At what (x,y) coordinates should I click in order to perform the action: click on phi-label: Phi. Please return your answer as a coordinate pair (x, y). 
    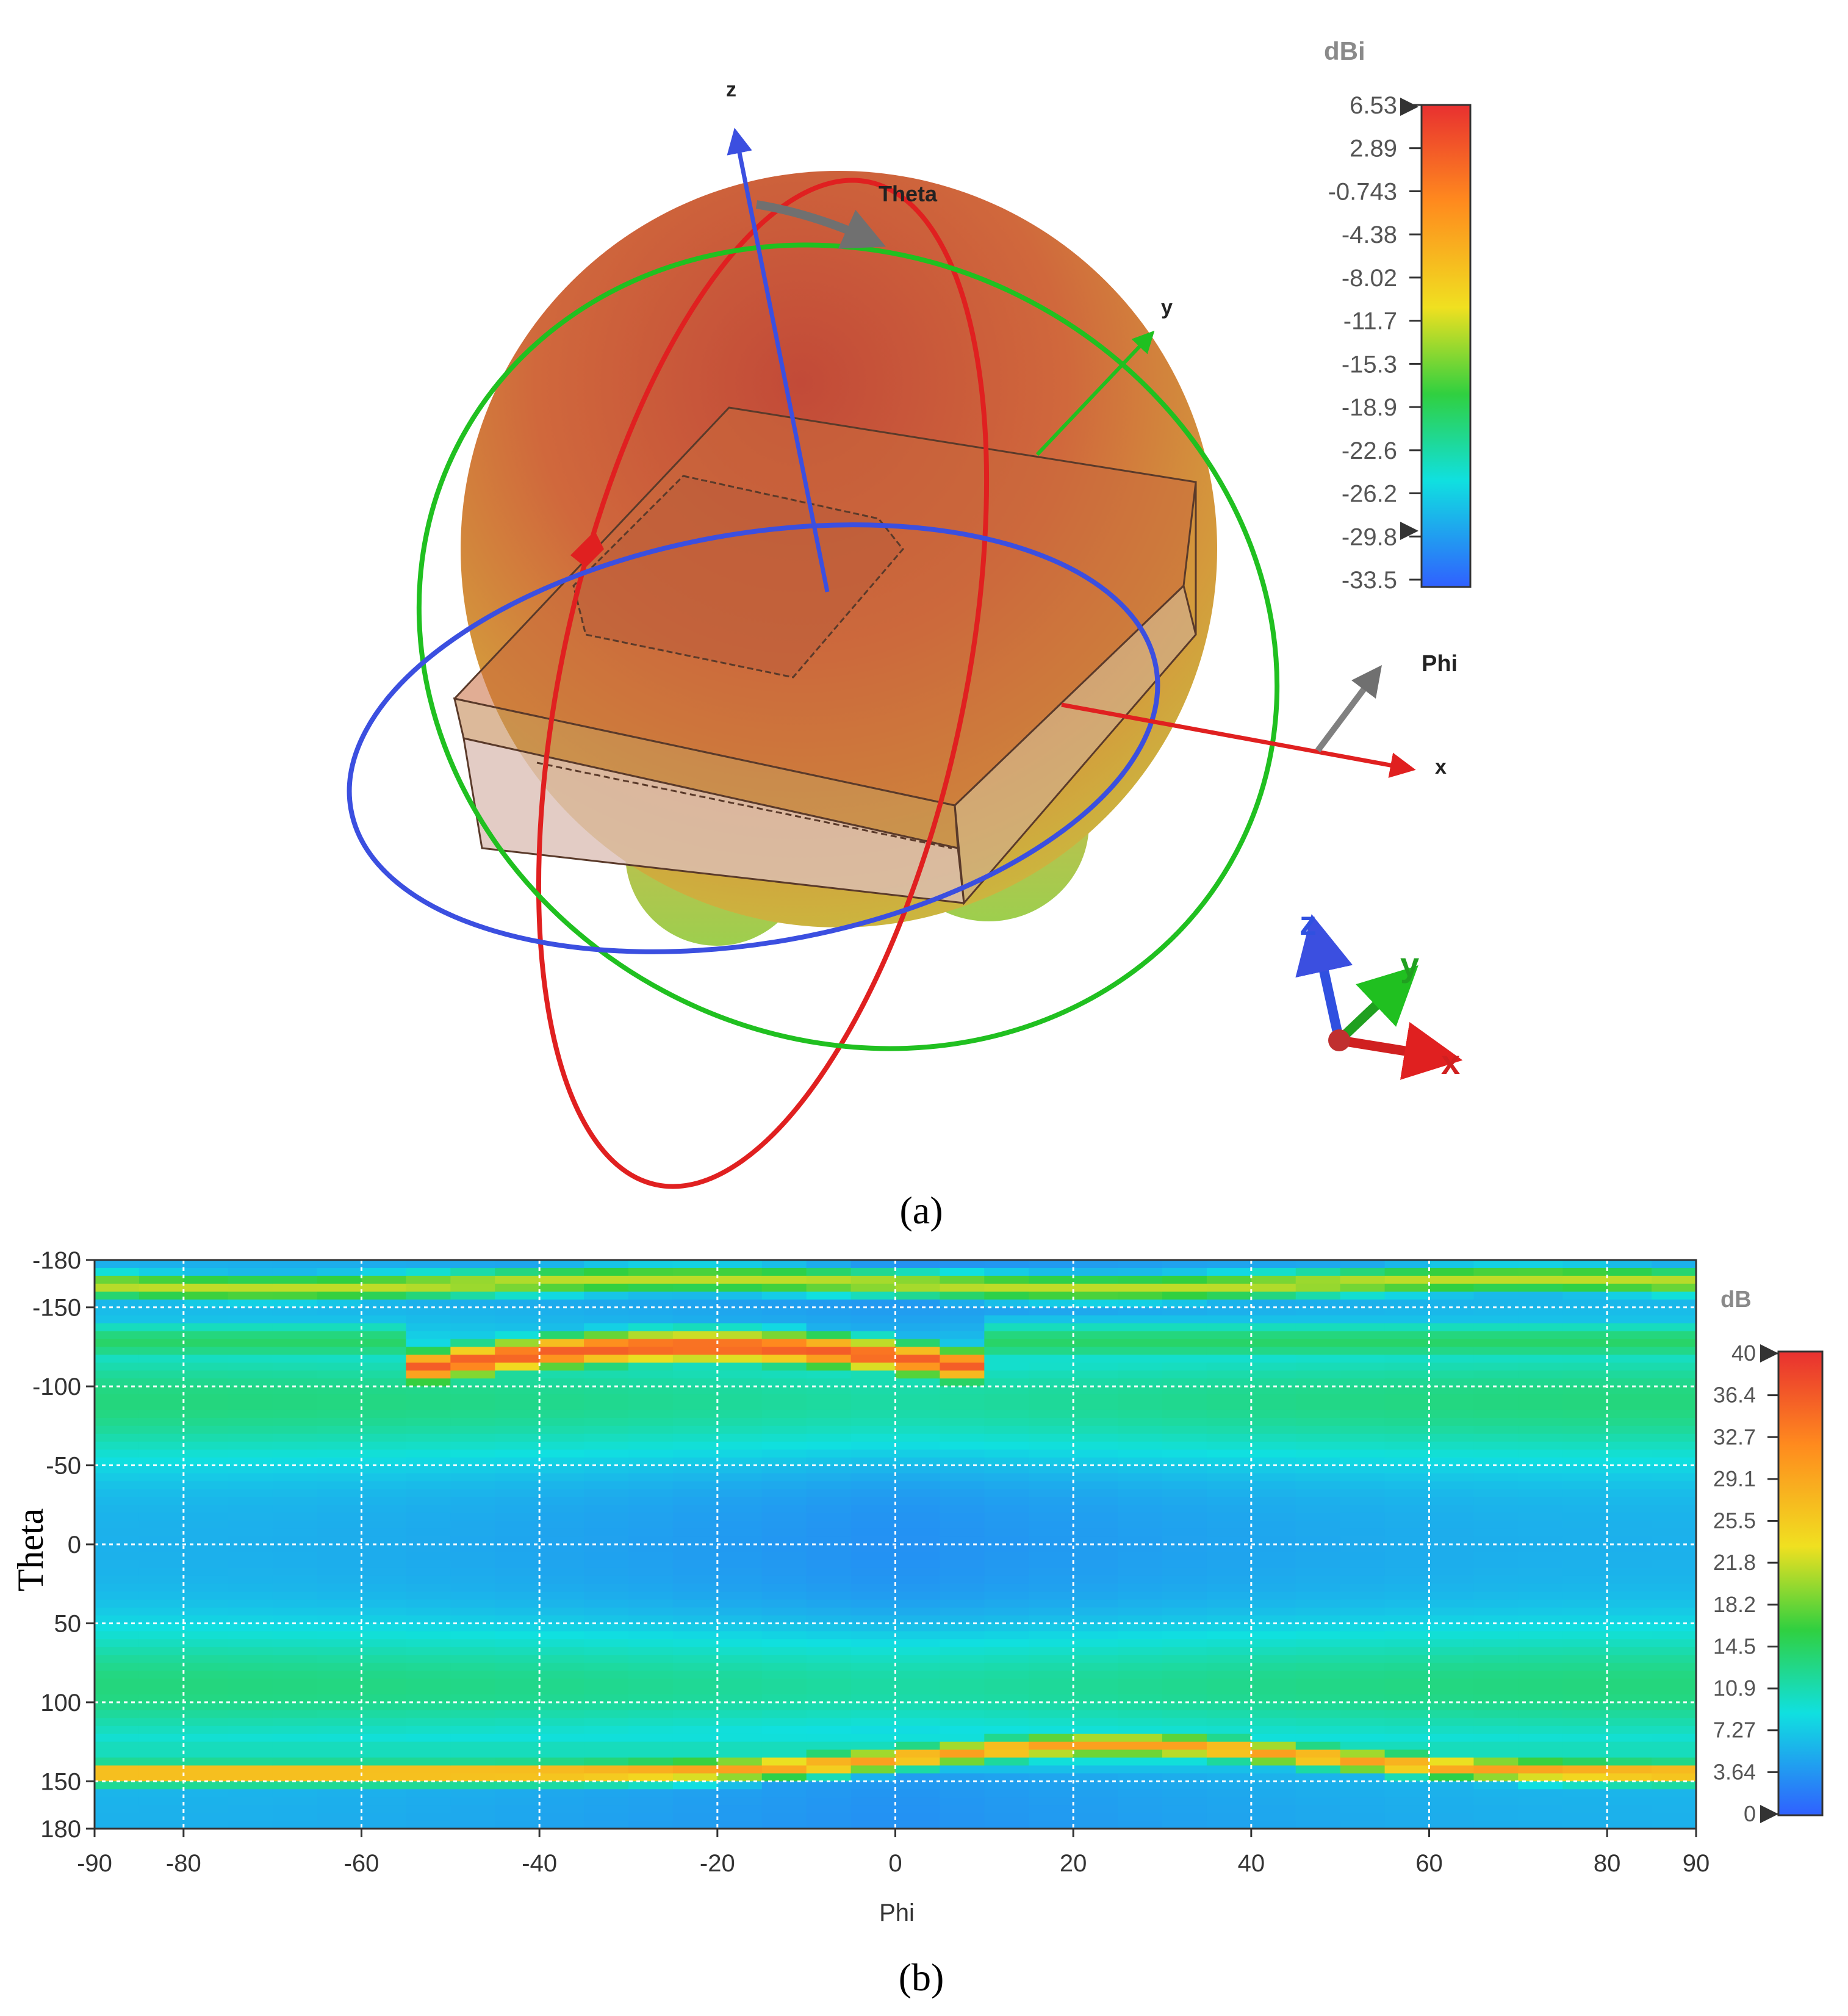
    Looking at the image, I should click on (1440, 664).